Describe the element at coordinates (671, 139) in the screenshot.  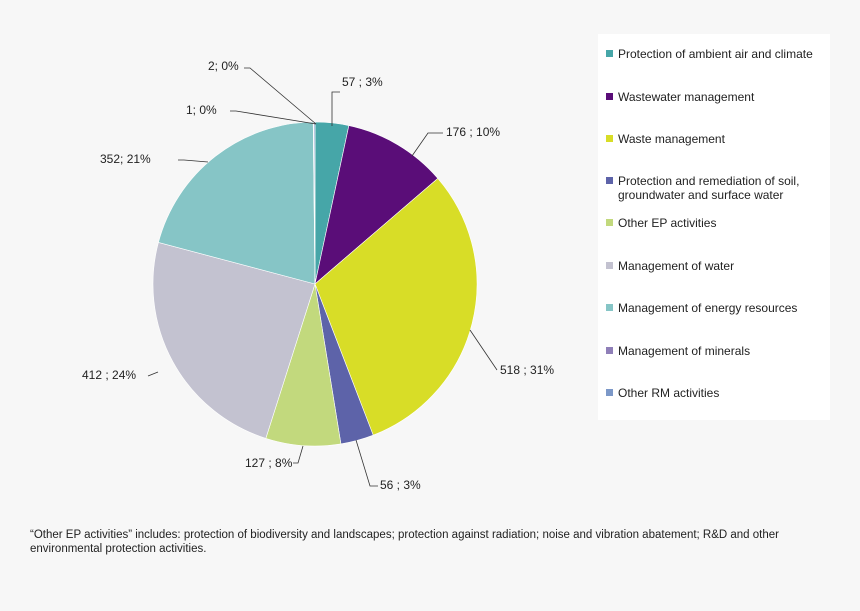
I see `legend-label-2: Waste management` at that location.